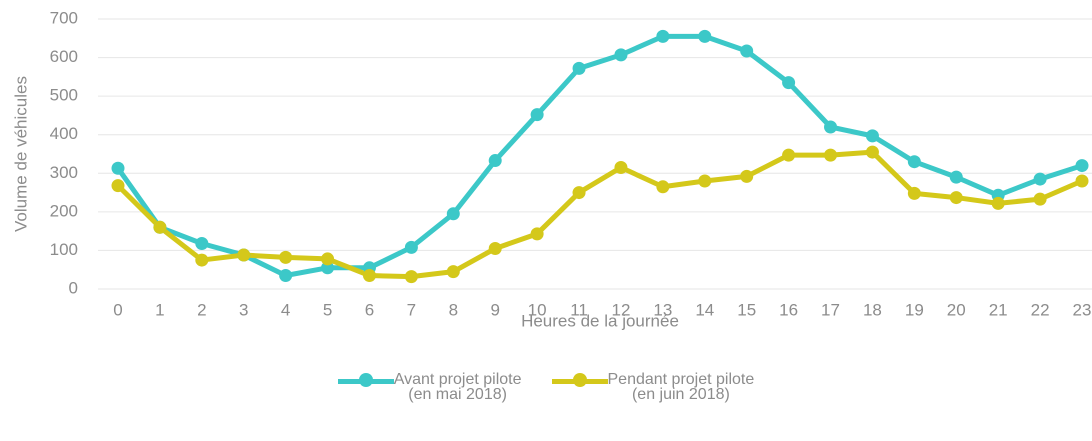 This screenshot has width=1092, height=441. What do you see at coordinates (494, 309) in the screenshot?
I see `x-tick-label: 9` at bounding box center [494, 309].